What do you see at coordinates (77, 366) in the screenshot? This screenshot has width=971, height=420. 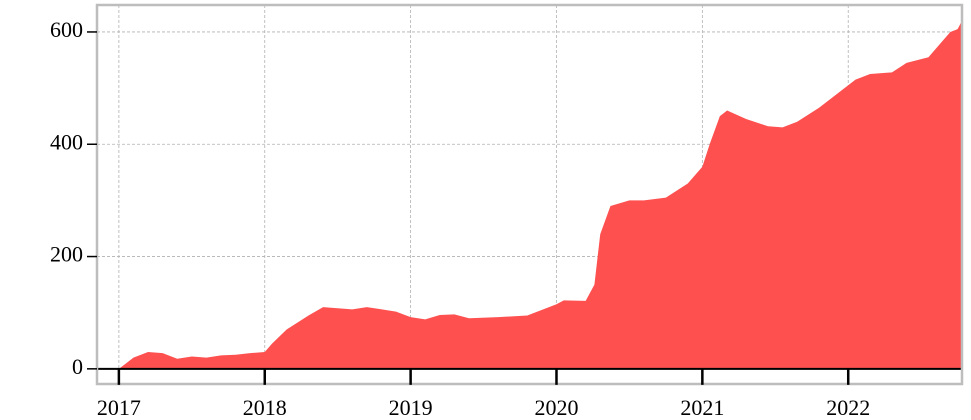 I see `y-tick-label: 0` at bounding box center [77, 366].